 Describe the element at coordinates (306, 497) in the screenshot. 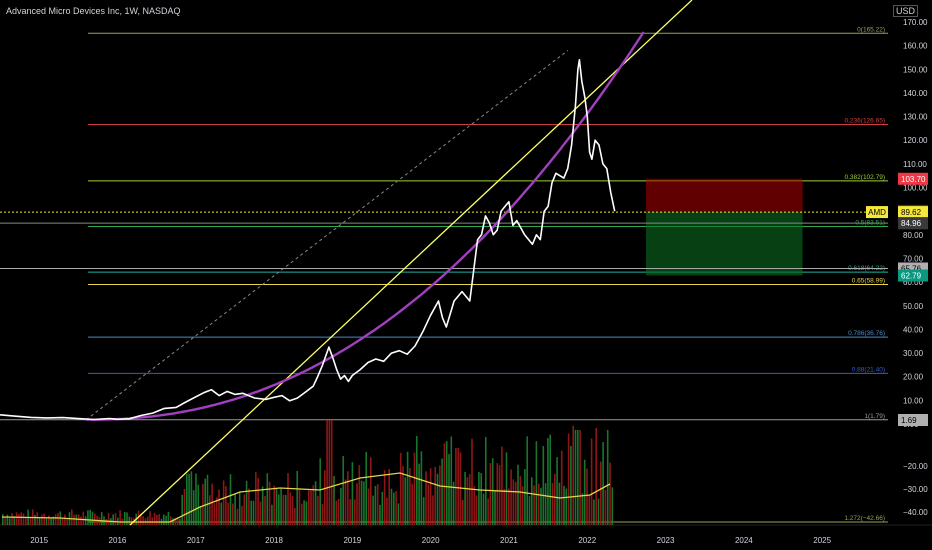

I see `volume-ma-line` at that location.